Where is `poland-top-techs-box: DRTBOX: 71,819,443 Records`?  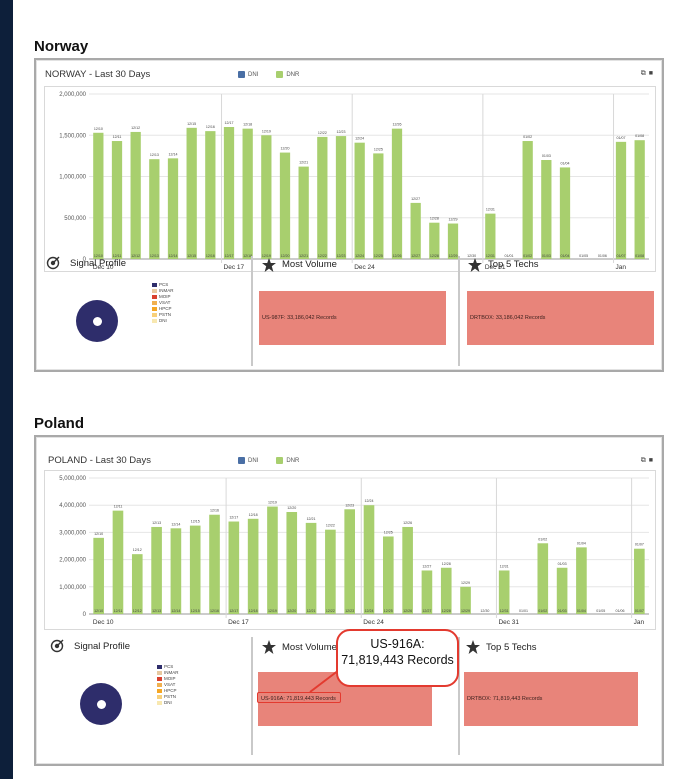 poland-top-techs-box: DRTBOX: 71,819,443 Records is located at coordinates (551, 699).